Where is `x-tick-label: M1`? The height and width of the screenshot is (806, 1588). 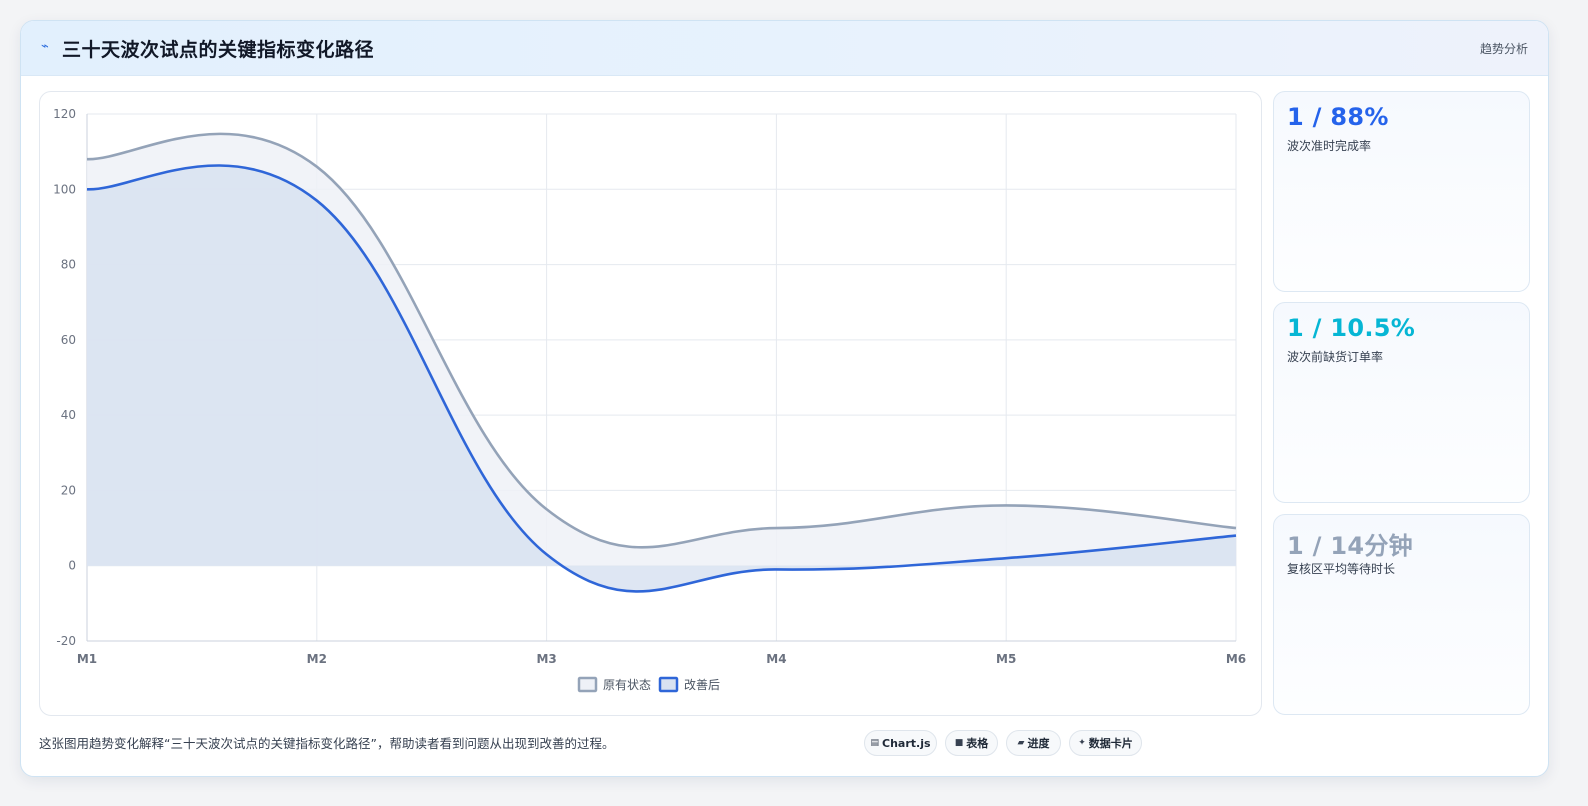
x-tick-label: M1 is located at coordinates (87, 659).